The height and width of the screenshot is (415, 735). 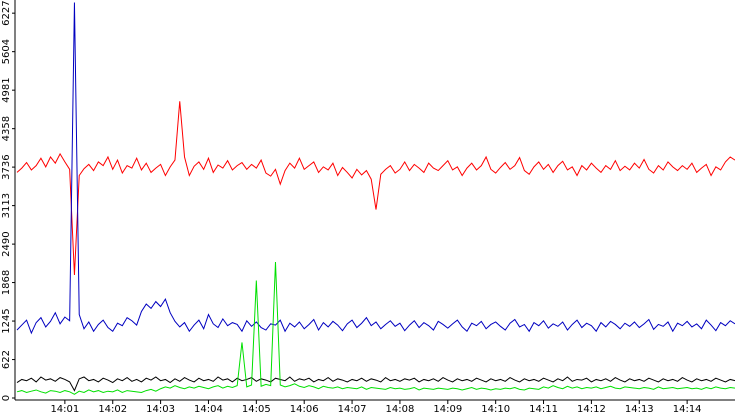 I want to click on x-tick-label: 14:05, so click(x=256, y=409).